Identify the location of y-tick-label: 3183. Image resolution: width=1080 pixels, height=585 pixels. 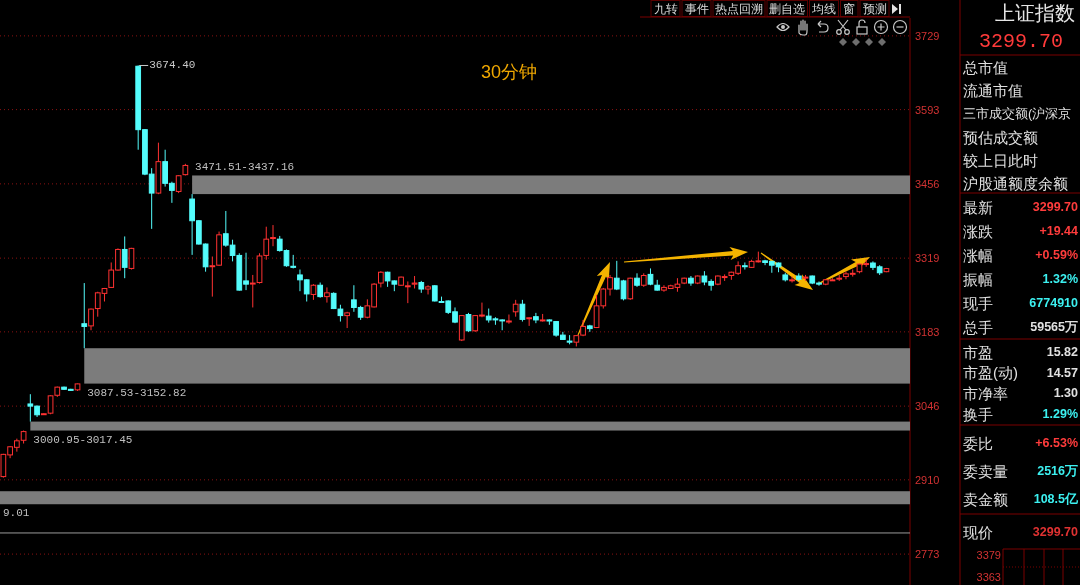
(927, 331).